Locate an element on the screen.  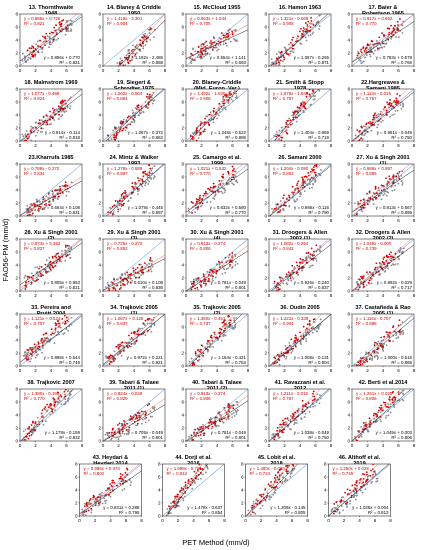
equation-before: y = 1.262x - 0.904 is located at coordinates (125, 93).